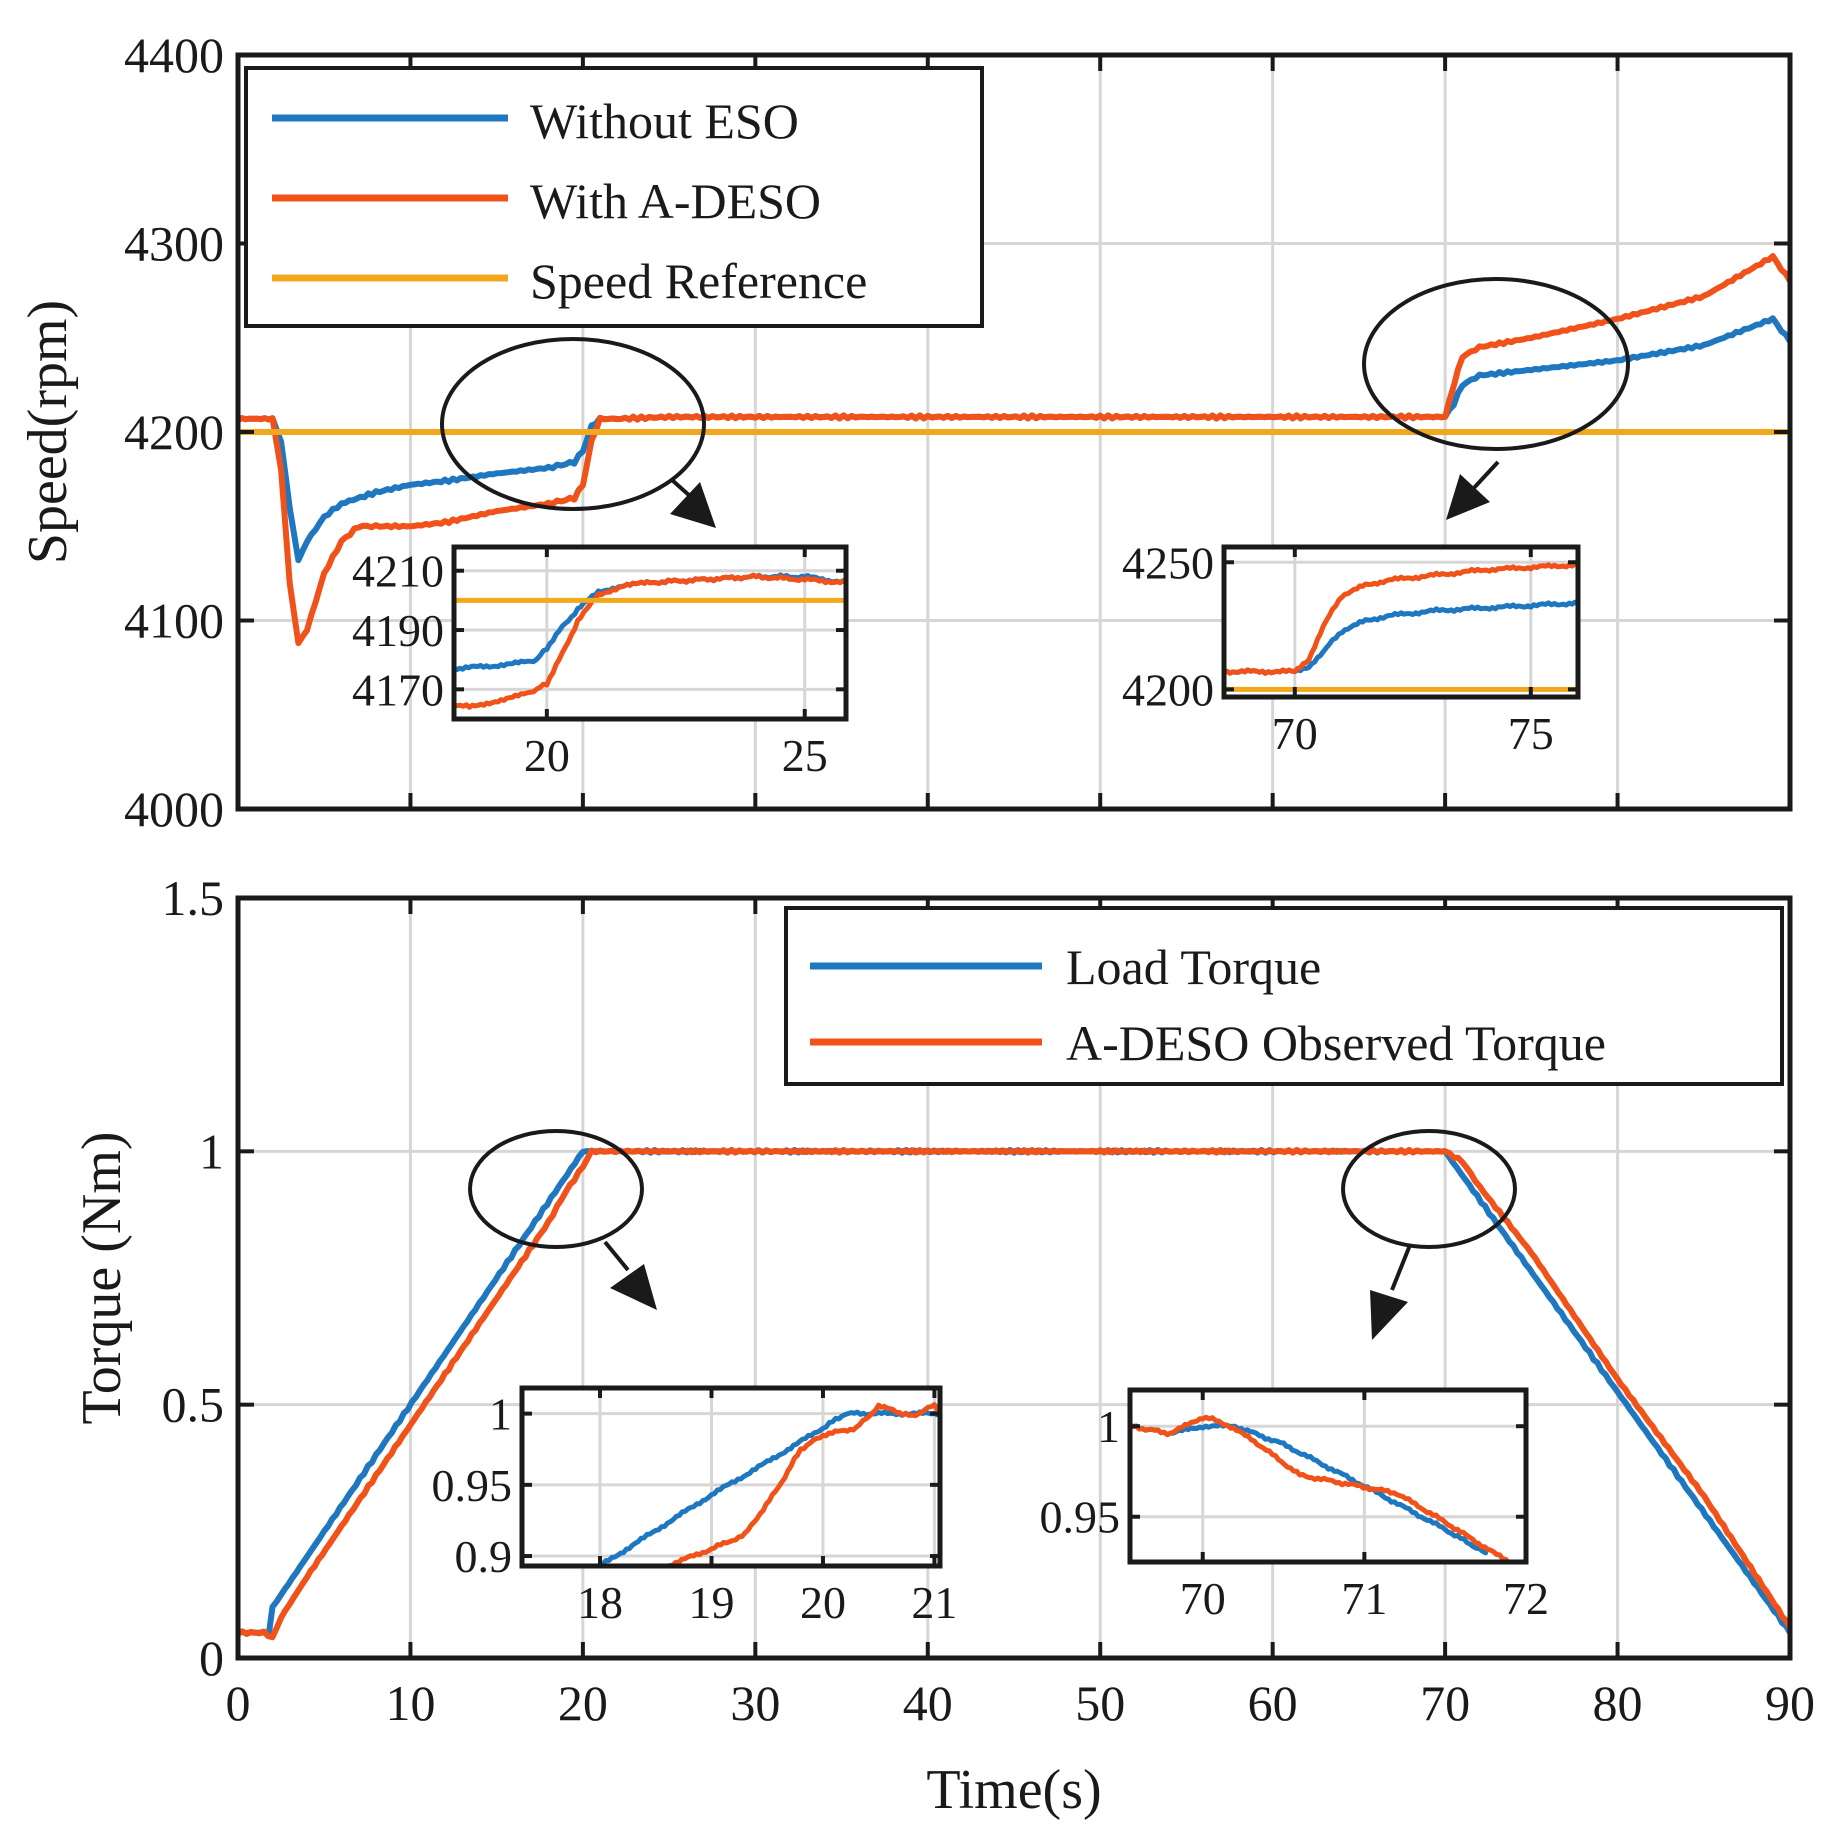  What do you see at coordinates (664, 121) in the screenshot?
I see `legend-label-without-eso: Without ESO` at bounding box center [664, 121].